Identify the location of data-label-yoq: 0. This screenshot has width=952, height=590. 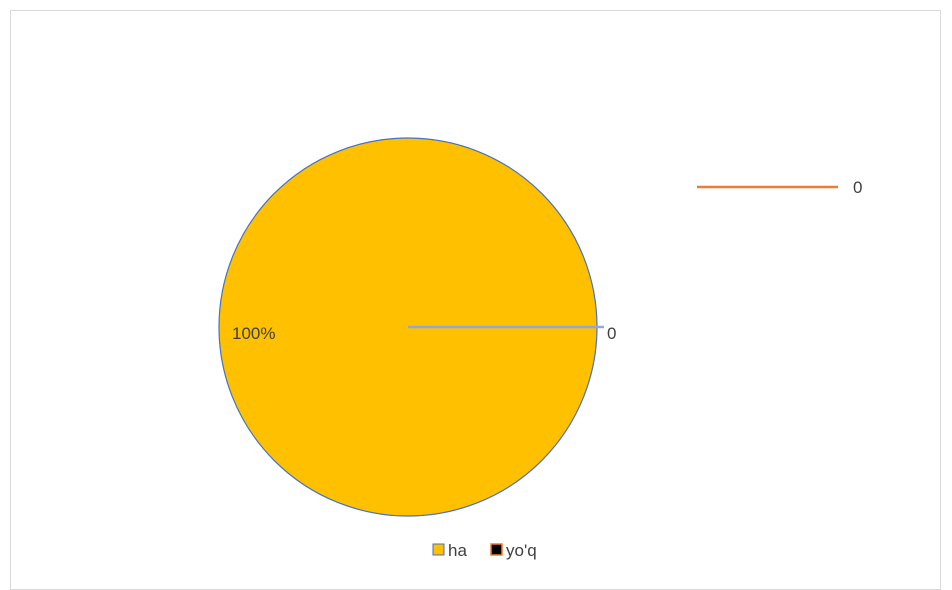
(611, 333).